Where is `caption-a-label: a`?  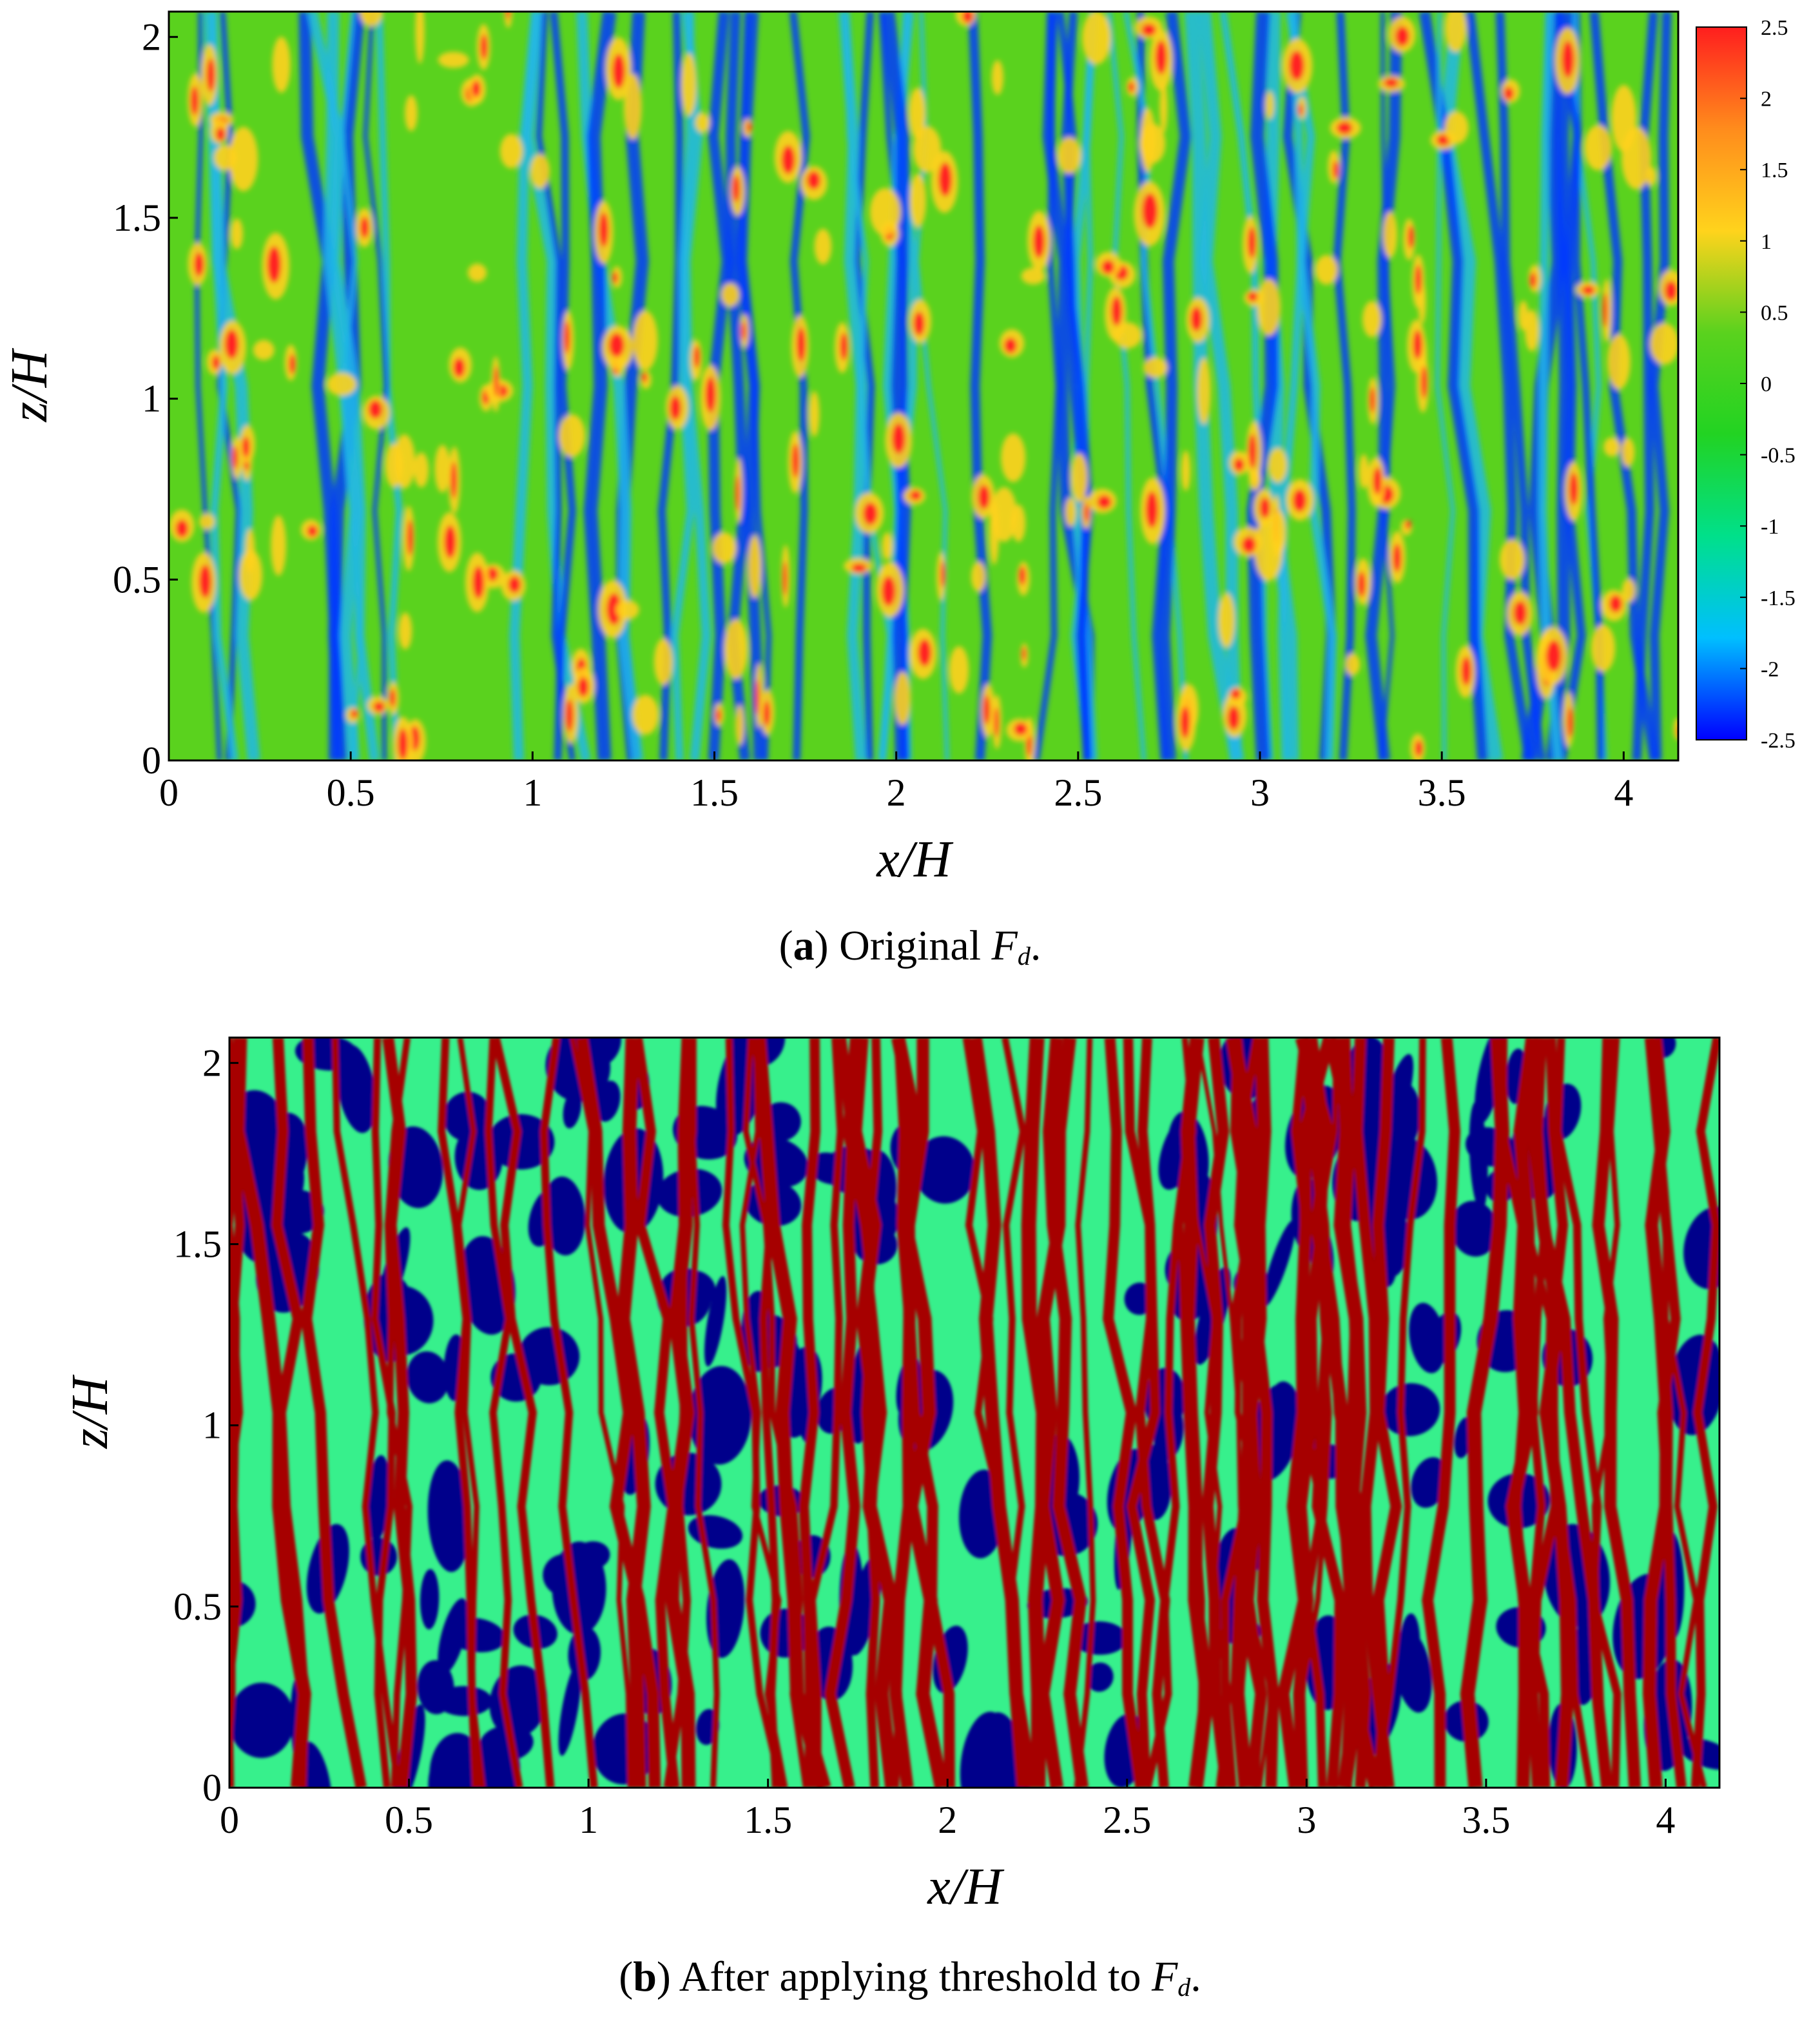 caption-a-label: a is located at coordinates (804, 946).